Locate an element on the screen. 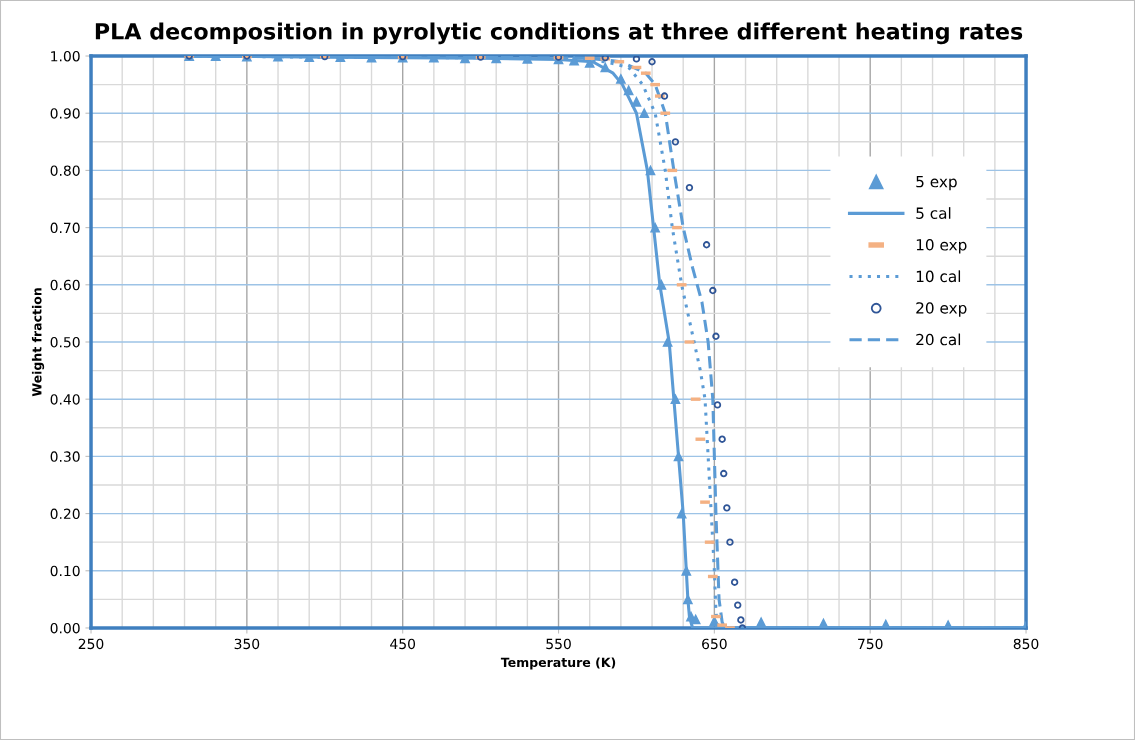 The image size is (1135, 740). x-tick-label: 850 is located at coordinates (1026, 644).